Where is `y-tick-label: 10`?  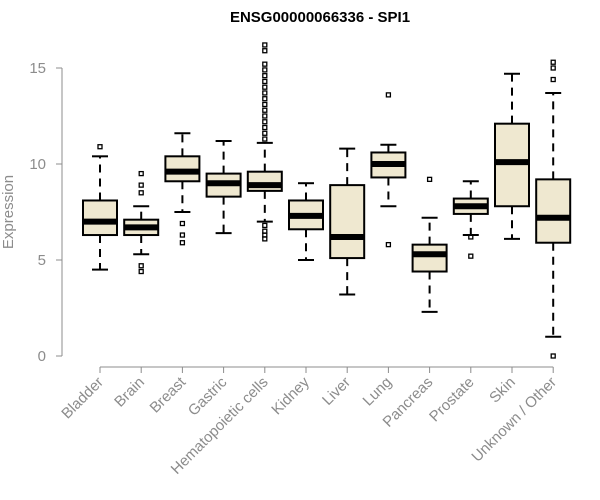
y-tick-label: 10 is located at coordinates (37, 164).